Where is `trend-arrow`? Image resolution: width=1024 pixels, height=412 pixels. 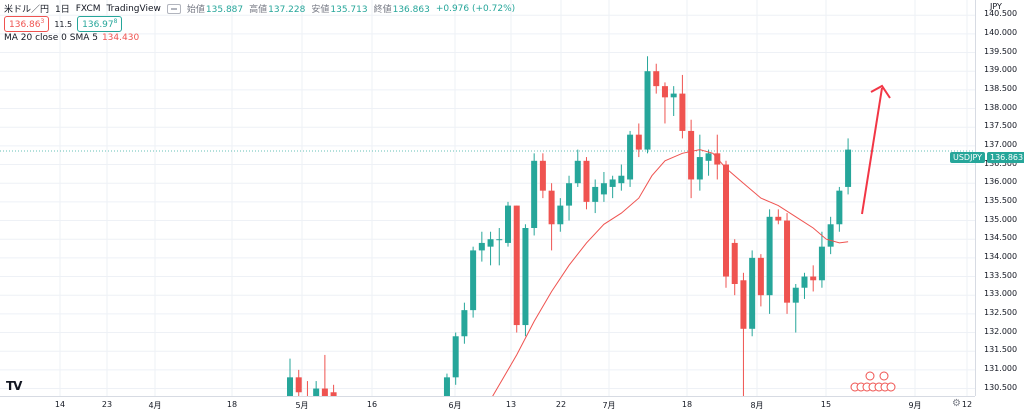
trend-arrow is located at coordinates (872, 151).